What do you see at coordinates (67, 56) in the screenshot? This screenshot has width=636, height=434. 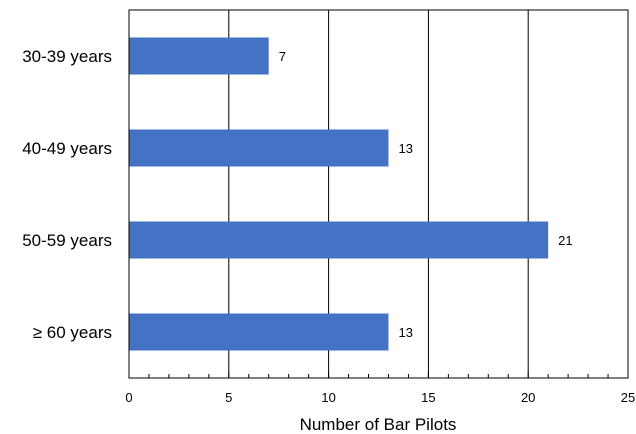 I see `category-label-0: 30-39 years` at bounding box center [67, 56].